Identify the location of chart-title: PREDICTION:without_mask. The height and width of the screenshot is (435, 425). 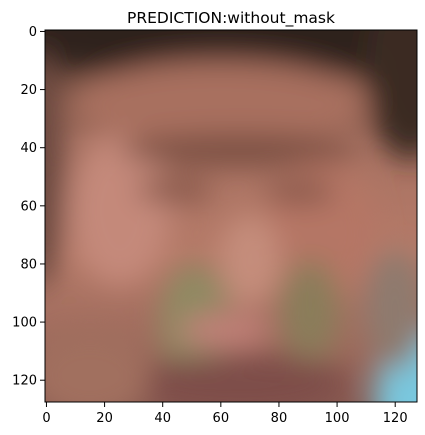
(231, 18).